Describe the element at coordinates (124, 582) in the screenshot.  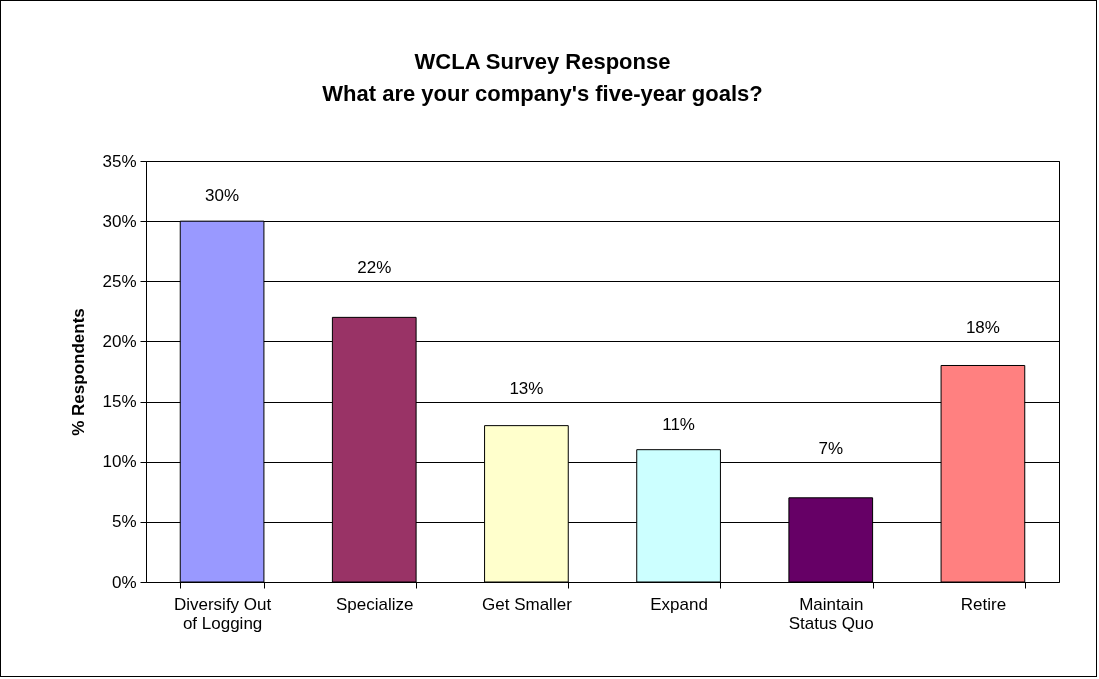
I see `y-tick-label: 0%` at that location.